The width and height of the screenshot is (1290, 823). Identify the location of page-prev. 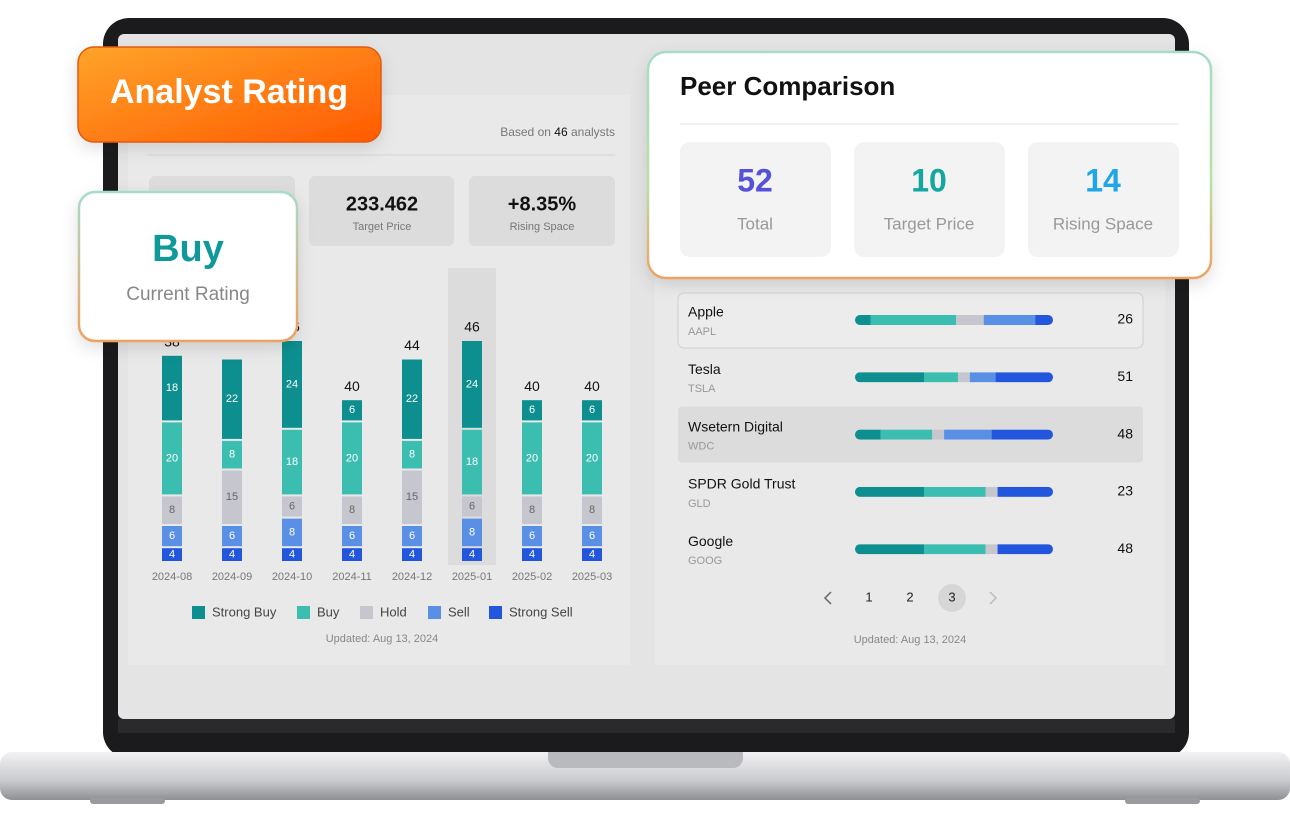
(827, 598).